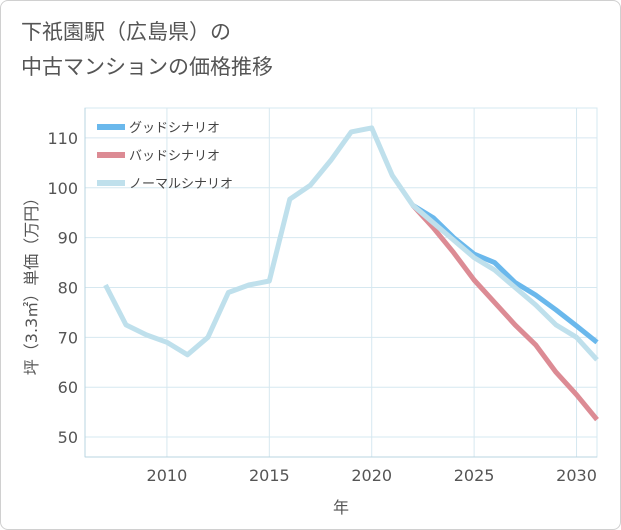 Image resolution: width=621 pixels, height=530 pixels. What do you see at coordinates (68, 337) in the screenshot?
I see `y-tick-label: 70` at bounding box center [68, 337].